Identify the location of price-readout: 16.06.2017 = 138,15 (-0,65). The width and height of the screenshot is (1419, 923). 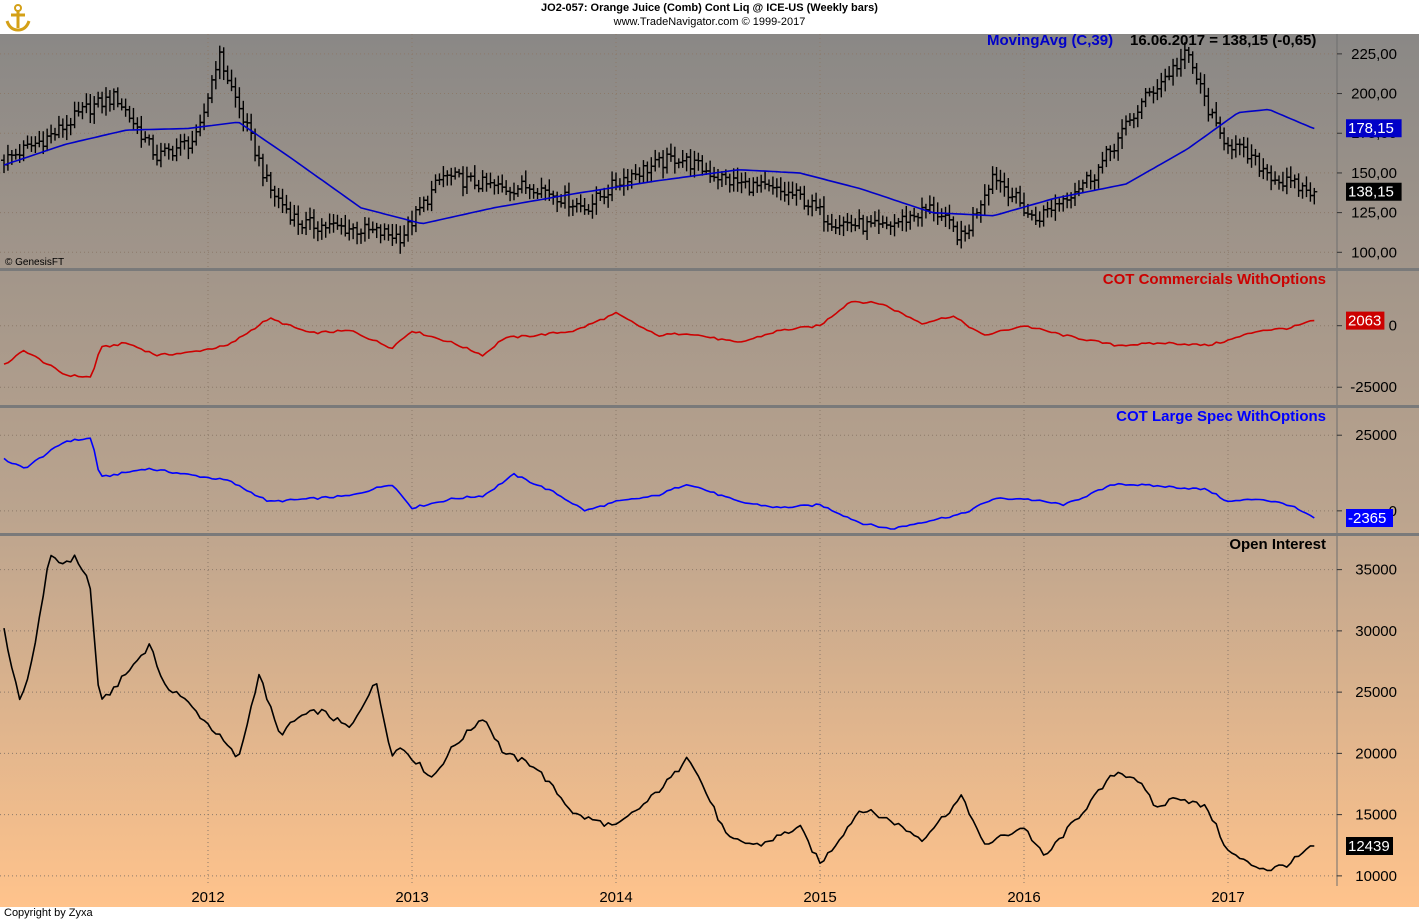
(1223, 40).